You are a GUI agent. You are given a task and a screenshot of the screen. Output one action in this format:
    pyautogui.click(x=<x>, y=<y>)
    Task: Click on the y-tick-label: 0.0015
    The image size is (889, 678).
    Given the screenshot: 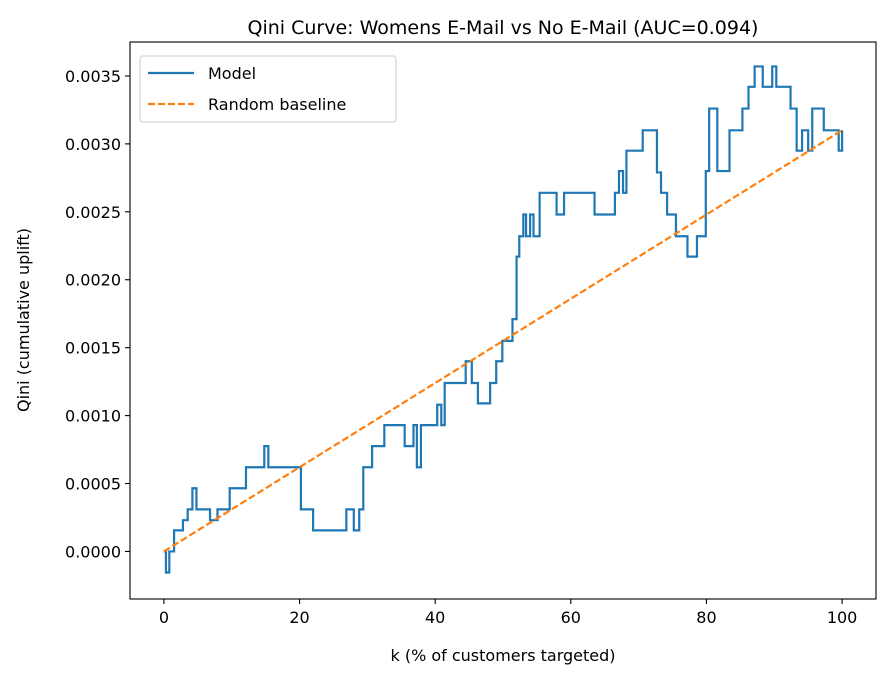 What is the action you would take?
    pyautogui.click(x=93, y=348)
    